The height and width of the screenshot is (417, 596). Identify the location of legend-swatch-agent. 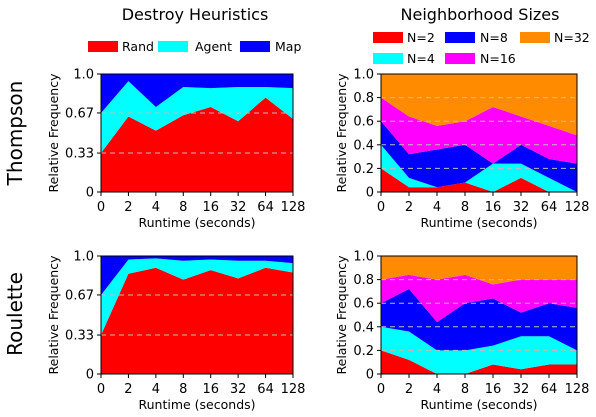
(173, 46).